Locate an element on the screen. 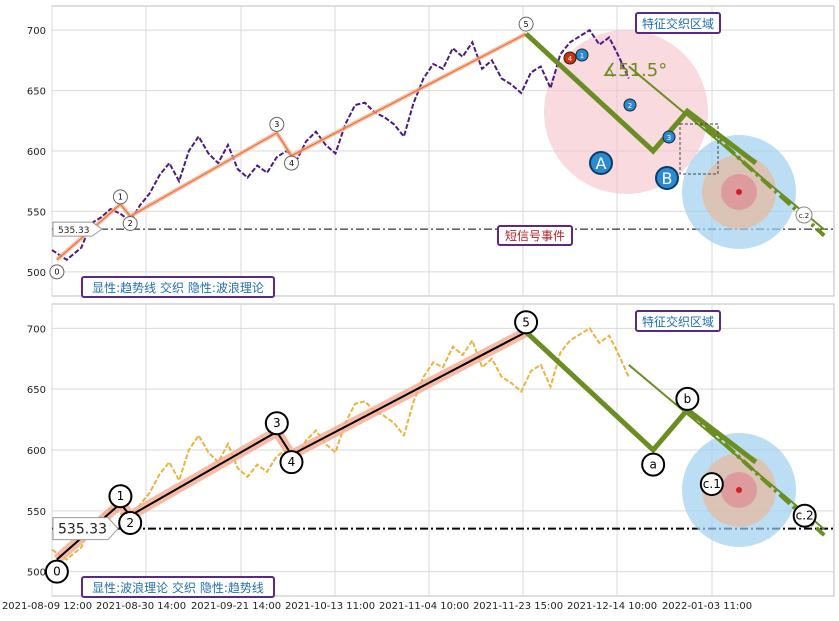  x-tick-label: 2021-08-09 12:00 is located at coordinates (47, 606).